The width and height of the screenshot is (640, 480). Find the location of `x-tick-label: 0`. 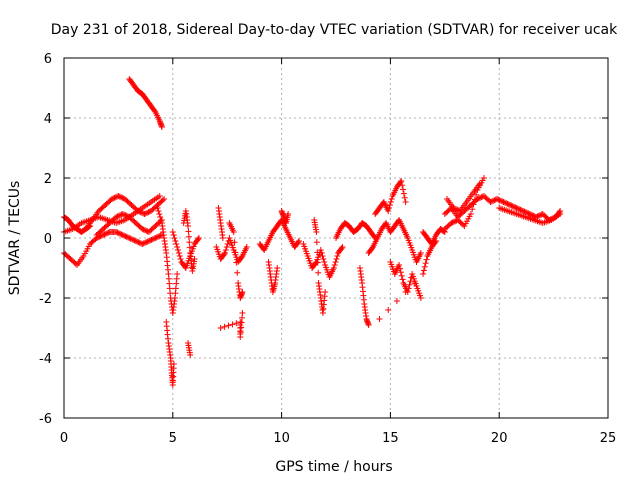

x-tick-label: 0 is located at coordinates (64, 438).